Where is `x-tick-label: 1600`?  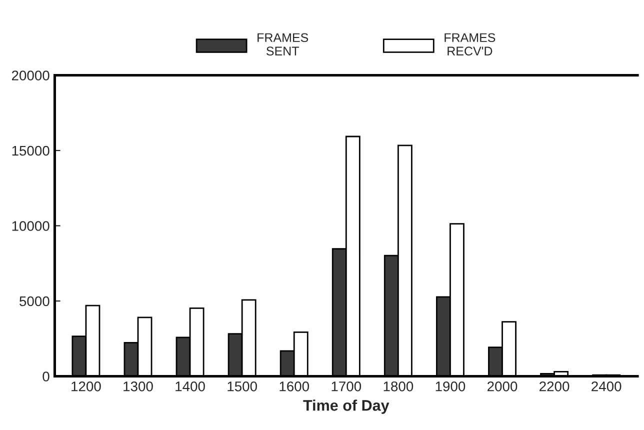
x-tick-label: 1600 is located at coordinates (295, 386).